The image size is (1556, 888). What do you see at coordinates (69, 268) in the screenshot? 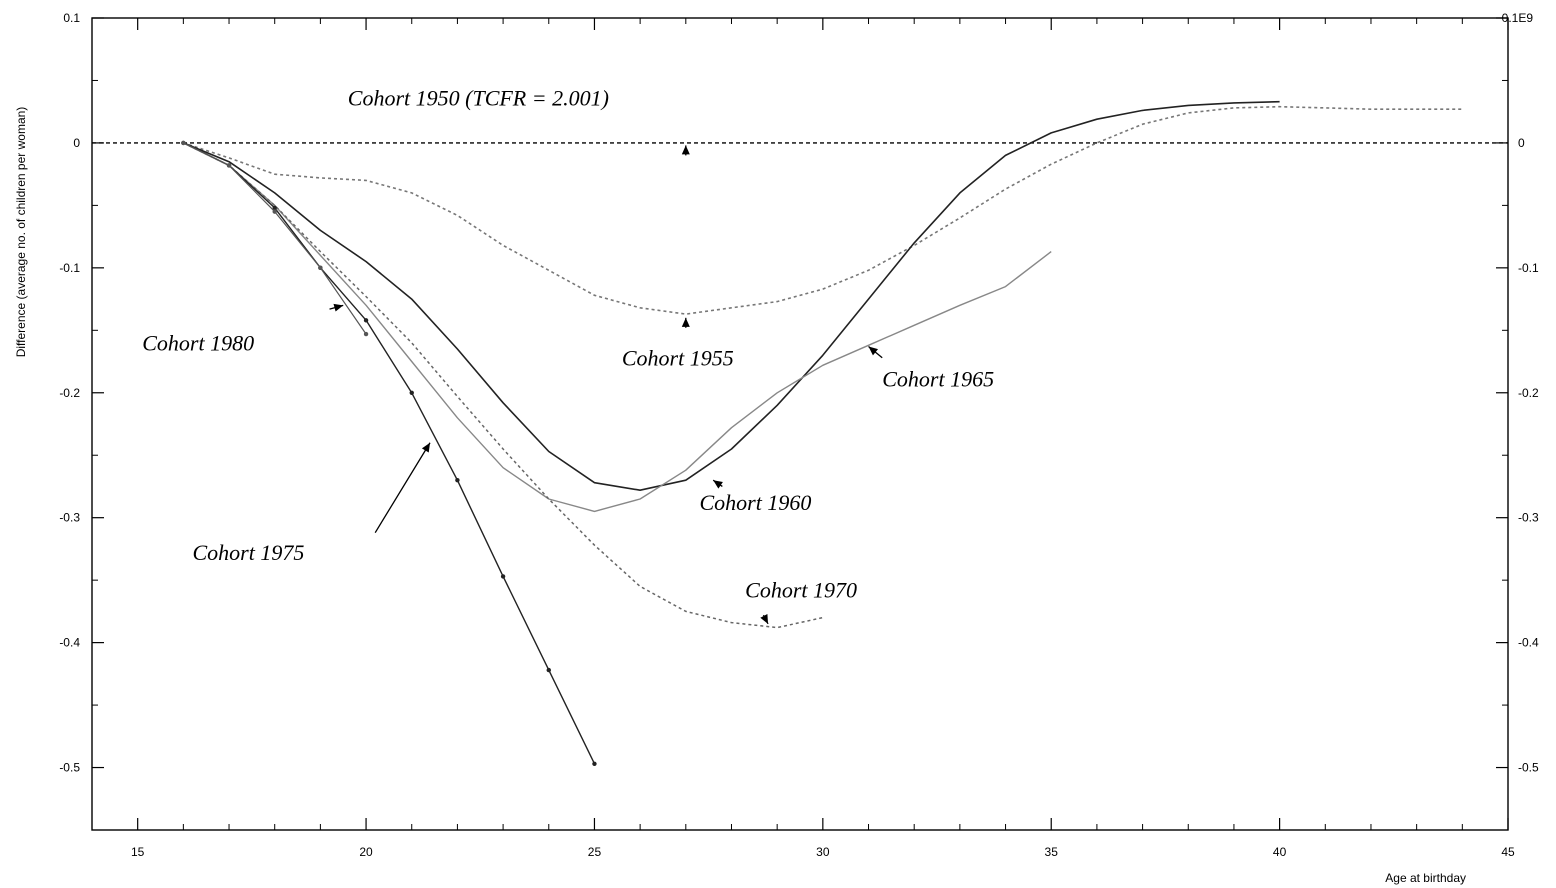
I see `y-tick-label-left: -0.1` at bounding box center [69, 268].